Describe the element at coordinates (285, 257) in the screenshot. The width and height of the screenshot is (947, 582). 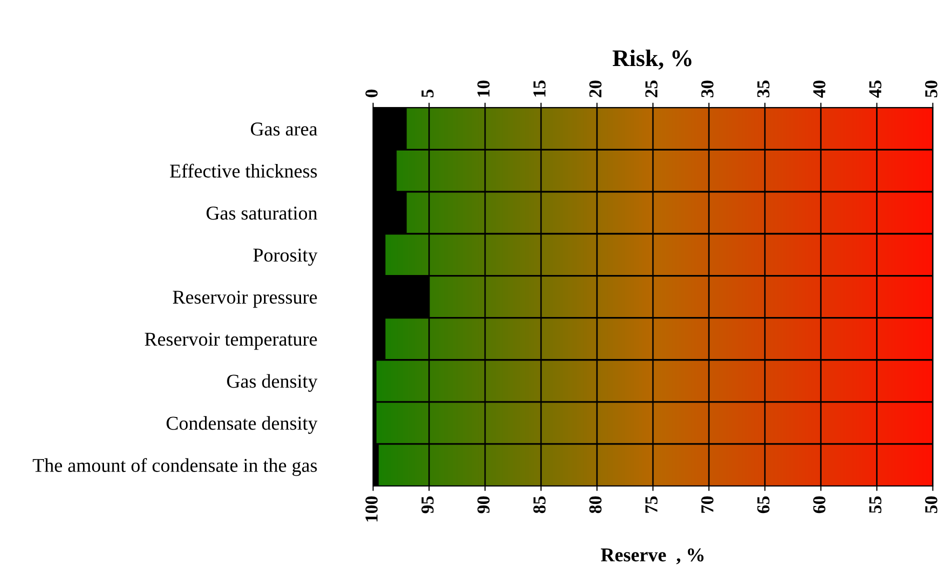
I see `y-tick-label: Porosity` at that location.